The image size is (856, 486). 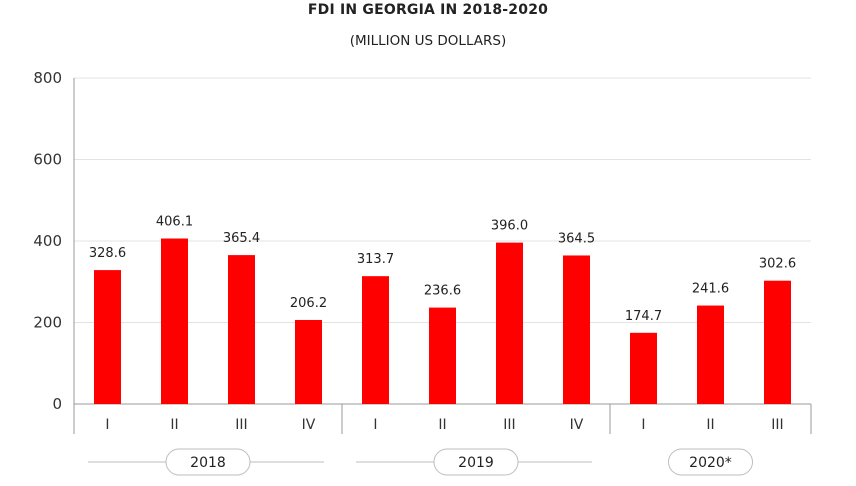 I want to click on chart-title: FDI IN GEORGIA IN 2018-2020, so click(x=428, y=10).